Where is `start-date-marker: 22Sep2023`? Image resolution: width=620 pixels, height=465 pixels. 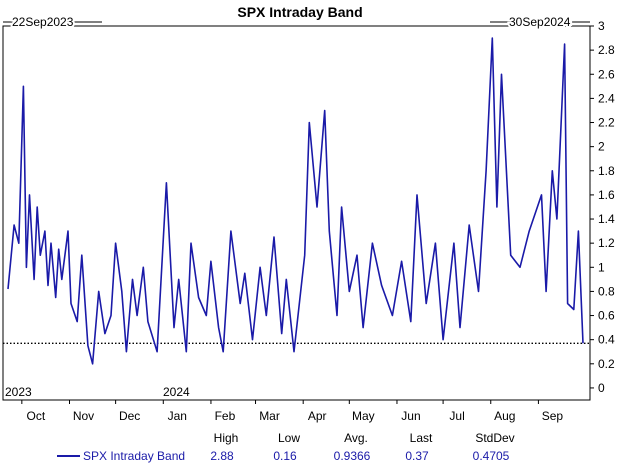
start-date-marker: 22Sep2023 is located at coordinates (52, 22).